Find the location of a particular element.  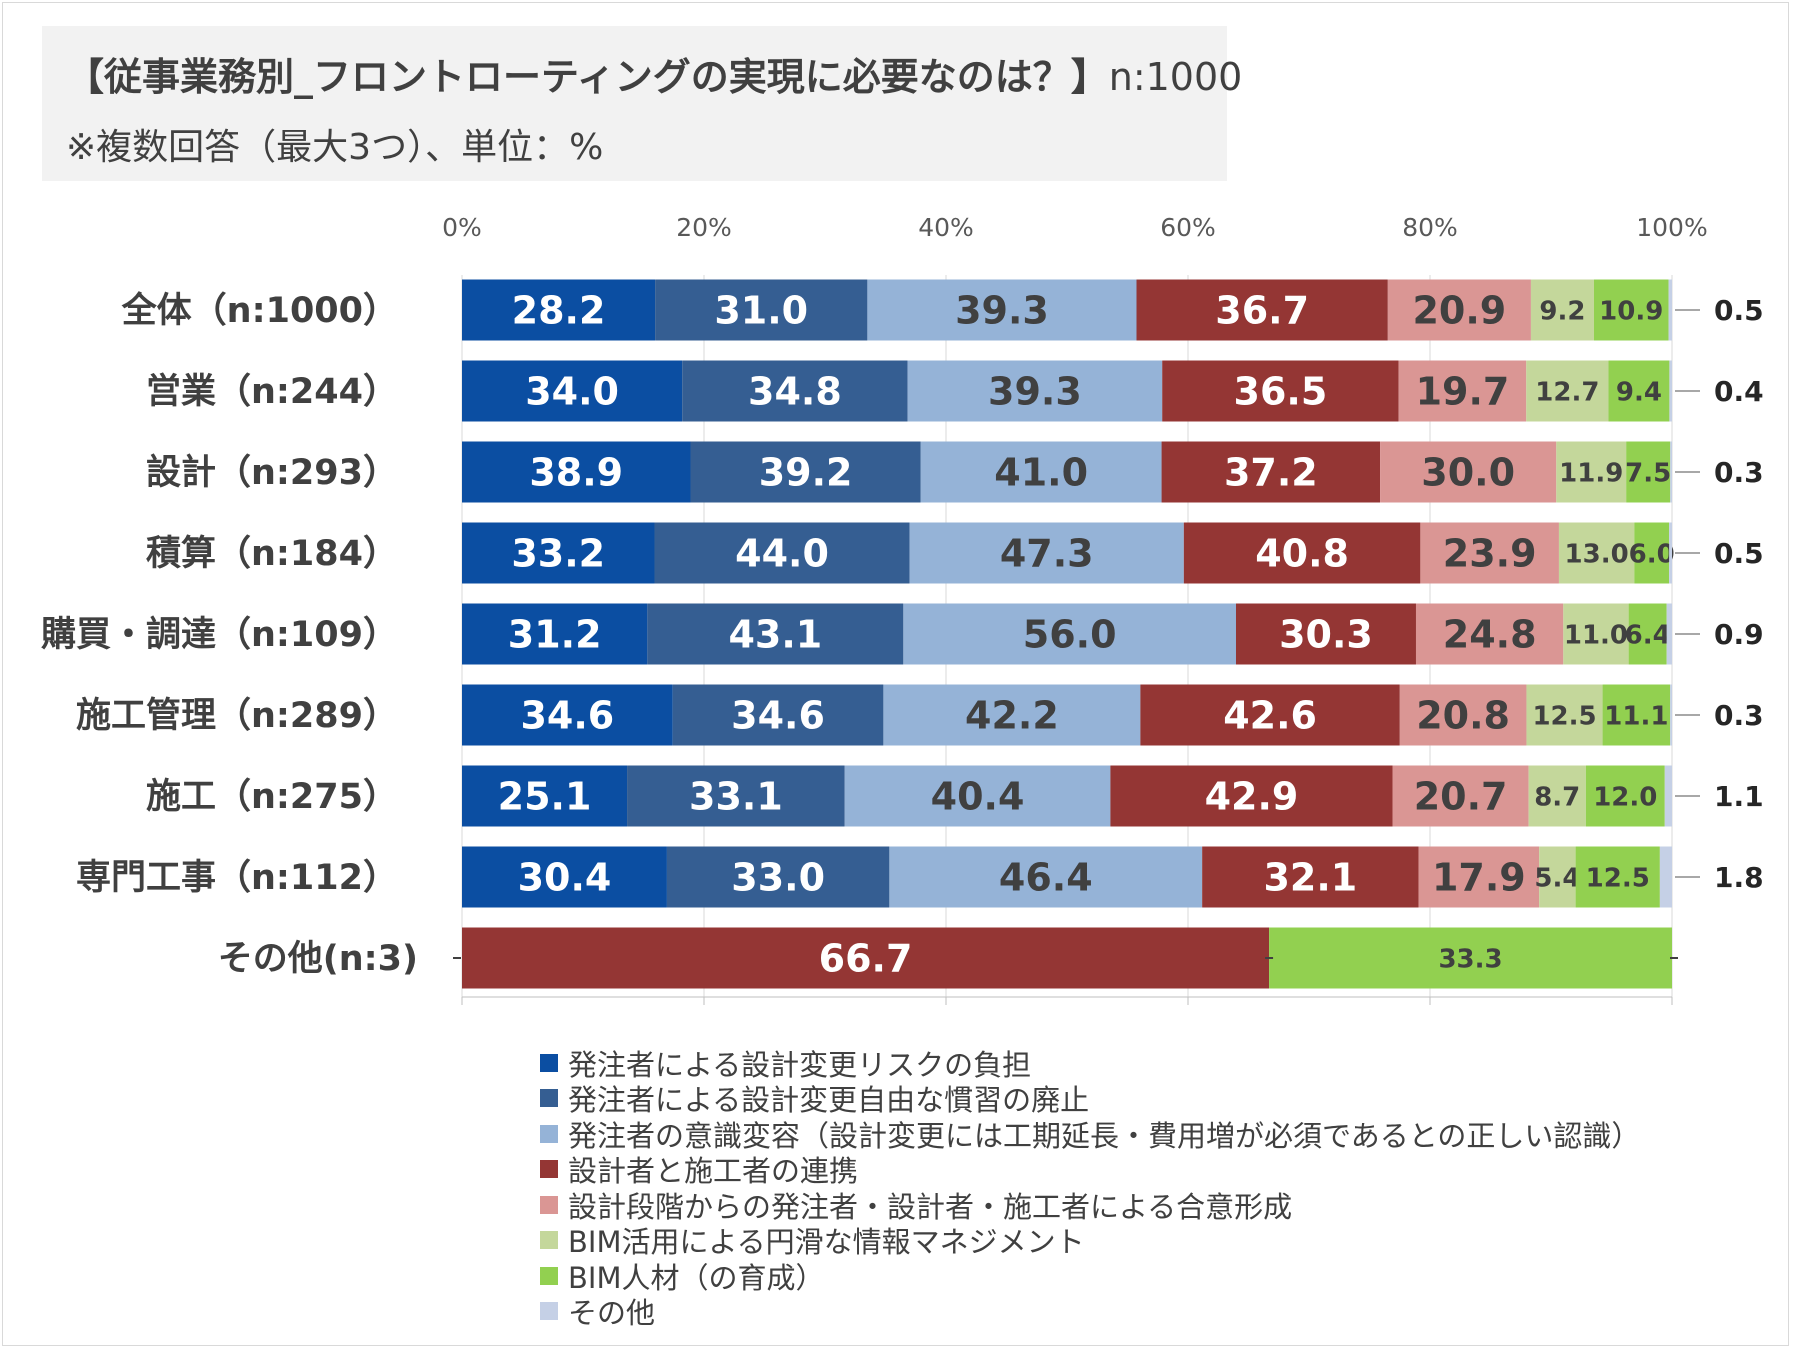

data-label: 8.7 is located at coordinates (1557, 797).